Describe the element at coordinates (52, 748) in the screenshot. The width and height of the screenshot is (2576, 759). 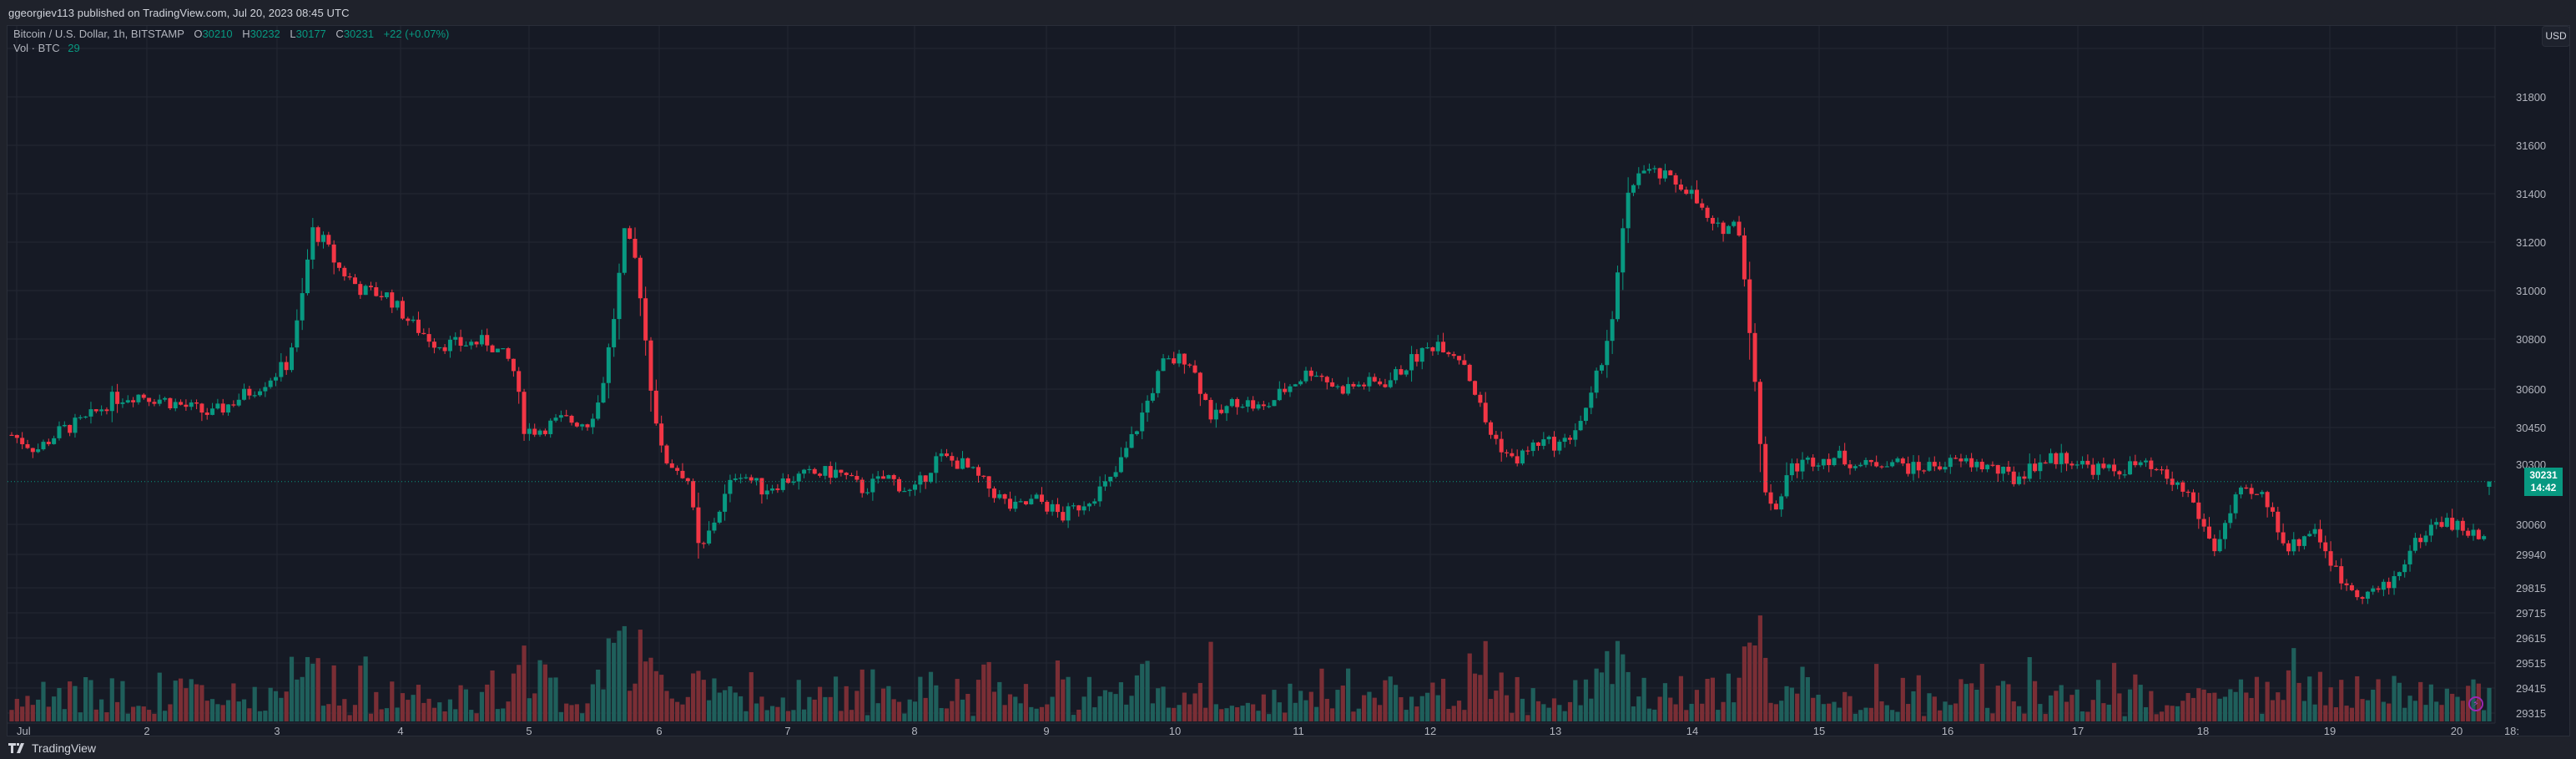
I see `footer: TradingView` at that location.